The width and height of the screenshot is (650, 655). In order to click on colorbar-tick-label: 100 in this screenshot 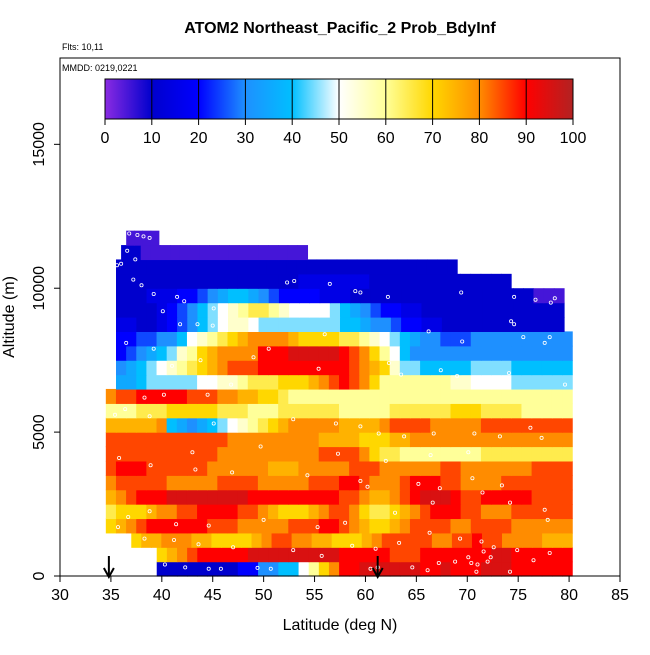, I will do `click(573, 138)`.